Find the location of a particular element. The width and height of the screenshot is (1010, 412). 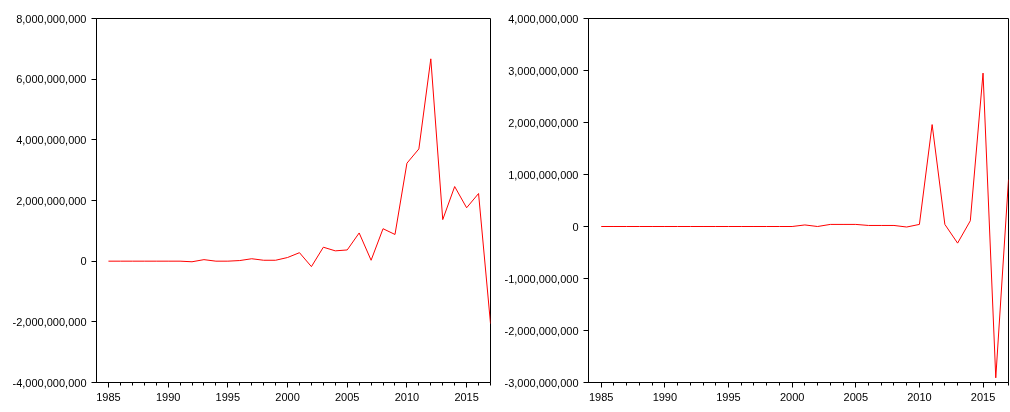

y-tick-label: -3,000,000,000 is located at coordinates (541, 382).